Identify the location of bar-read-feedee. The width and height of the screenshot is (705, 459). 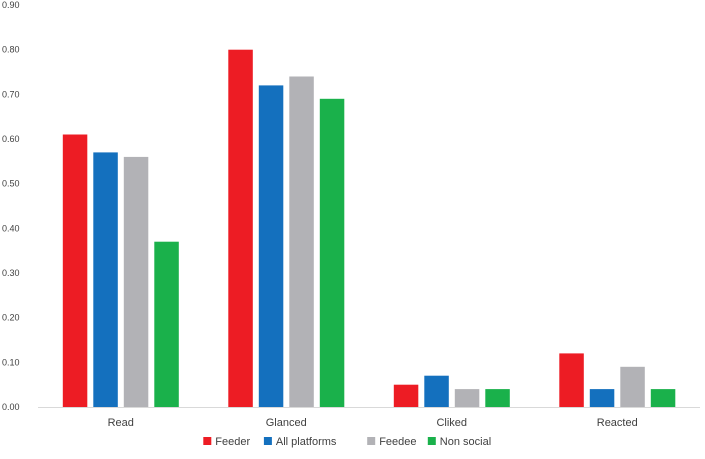
(136, 281).